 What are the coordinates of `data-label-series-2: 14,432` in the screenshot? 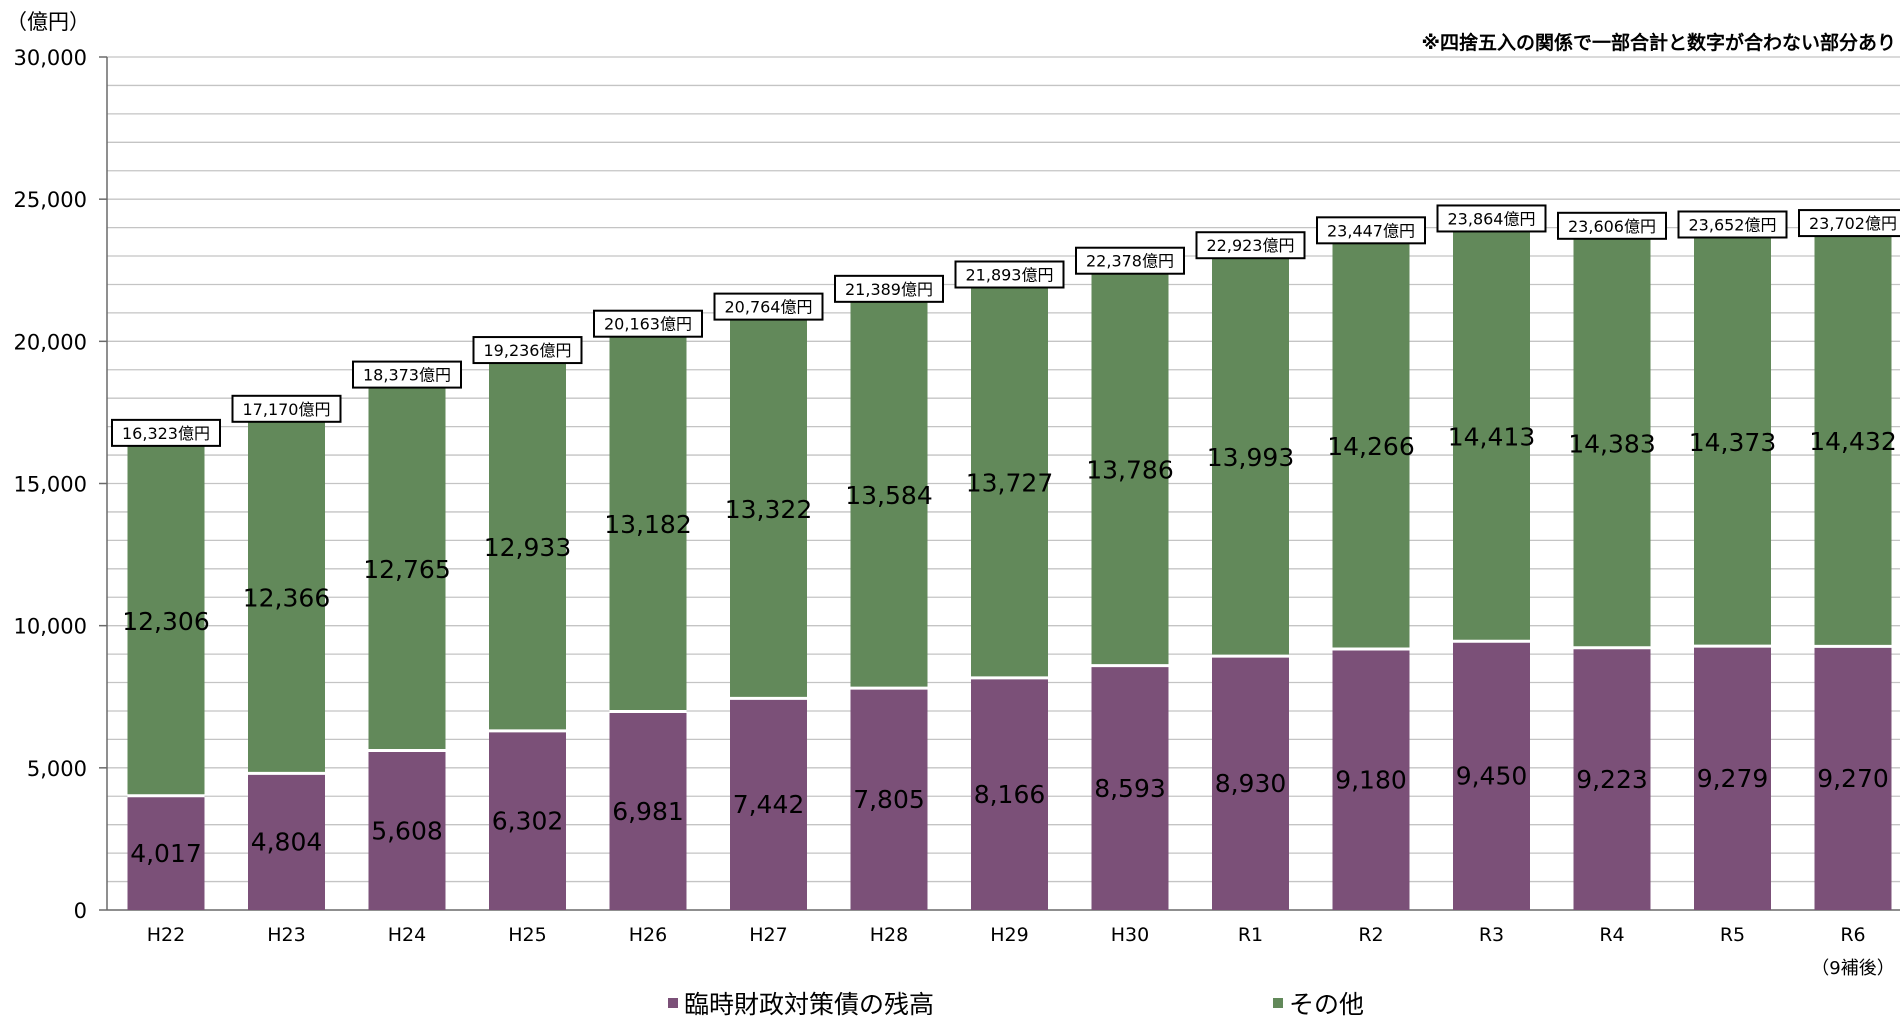 It's located at (1852, 441).